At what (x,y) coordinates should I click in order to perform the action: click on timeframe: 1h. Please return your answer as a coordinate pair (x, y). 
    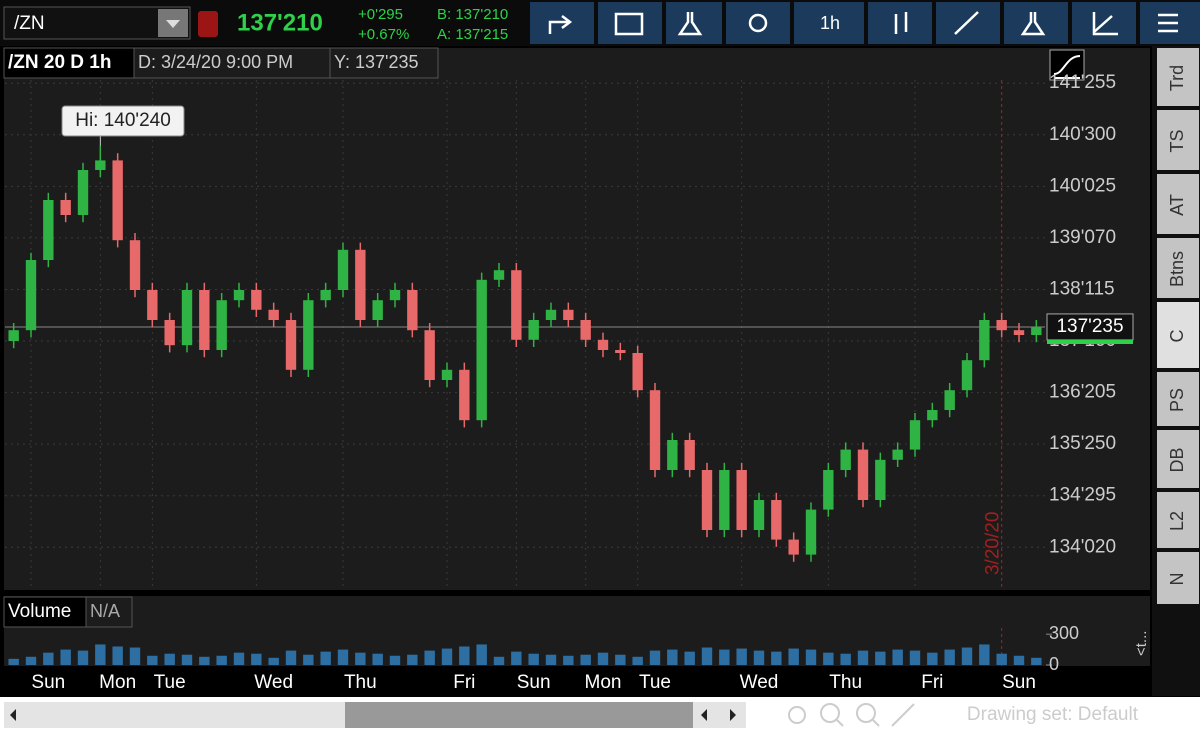
    Looking at the image, I should click on (830, 23).